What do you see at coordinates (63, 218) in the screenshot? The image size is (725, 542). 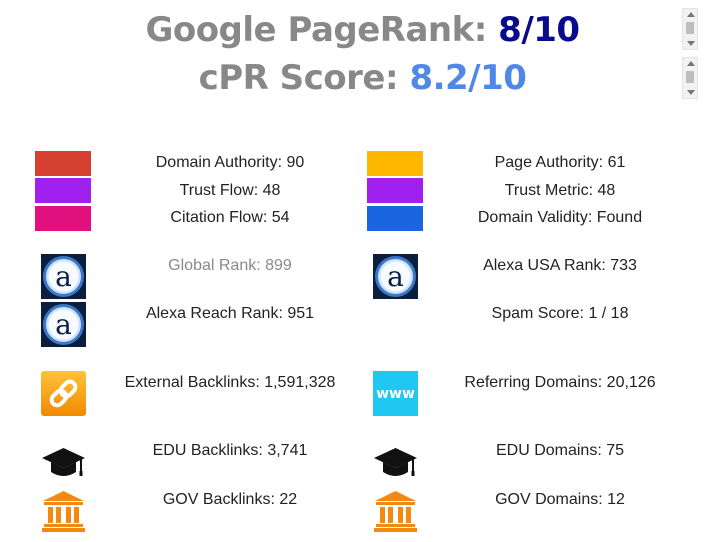 I see `citation-flow-swatch` at bounding box center [63, 218].